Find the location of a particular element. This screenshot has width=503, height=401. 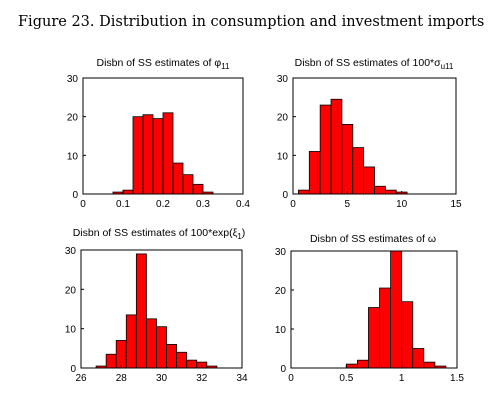

ticks: 0 0.5 1 1.5 0 10 20 30 is located at coordinates (370, 315).